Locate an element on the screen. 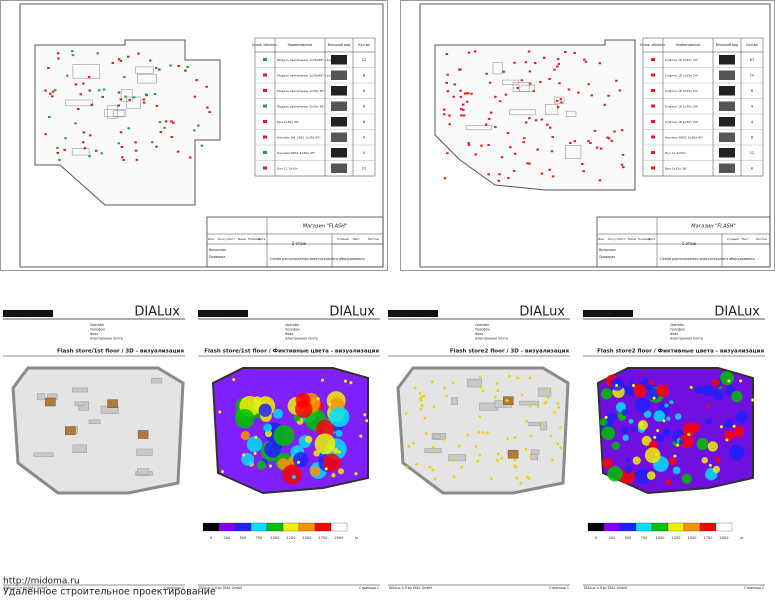 The width and height of the screenshot is (775, 600). column-label: Кол.уч is located at coordinates (223, 239).